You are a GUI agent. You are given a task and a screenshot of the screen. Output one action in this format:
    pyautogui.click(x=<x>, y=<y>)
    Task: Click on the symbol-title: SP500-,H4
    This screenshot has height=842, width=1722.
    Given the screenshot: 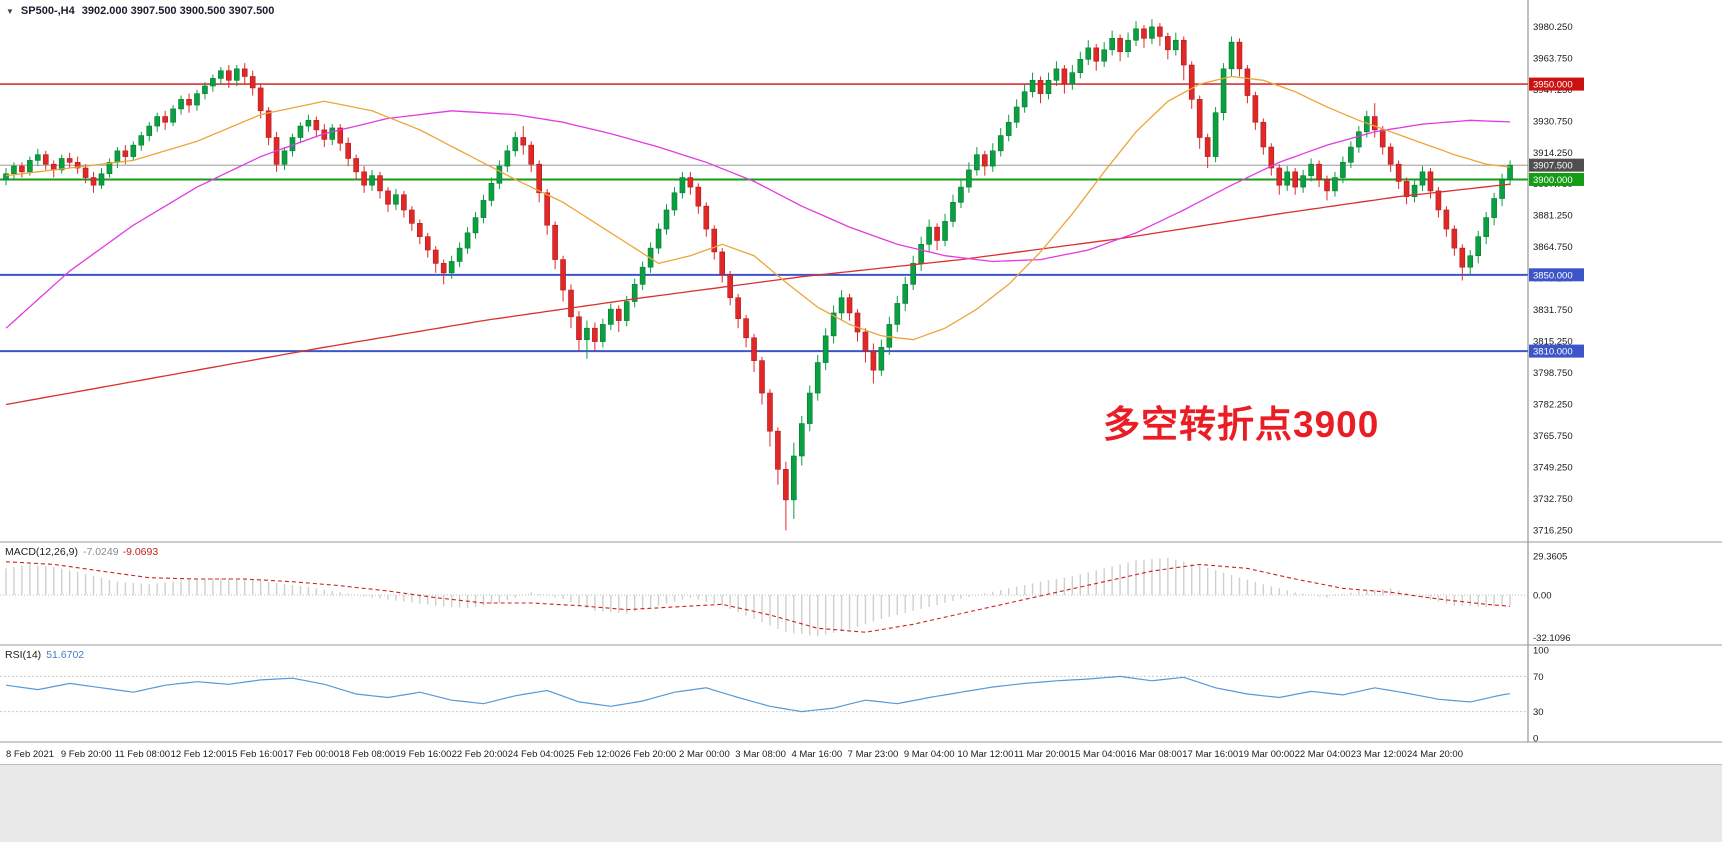 What is the action you would take?
    pyautogui.click(x=47, y=11)
    